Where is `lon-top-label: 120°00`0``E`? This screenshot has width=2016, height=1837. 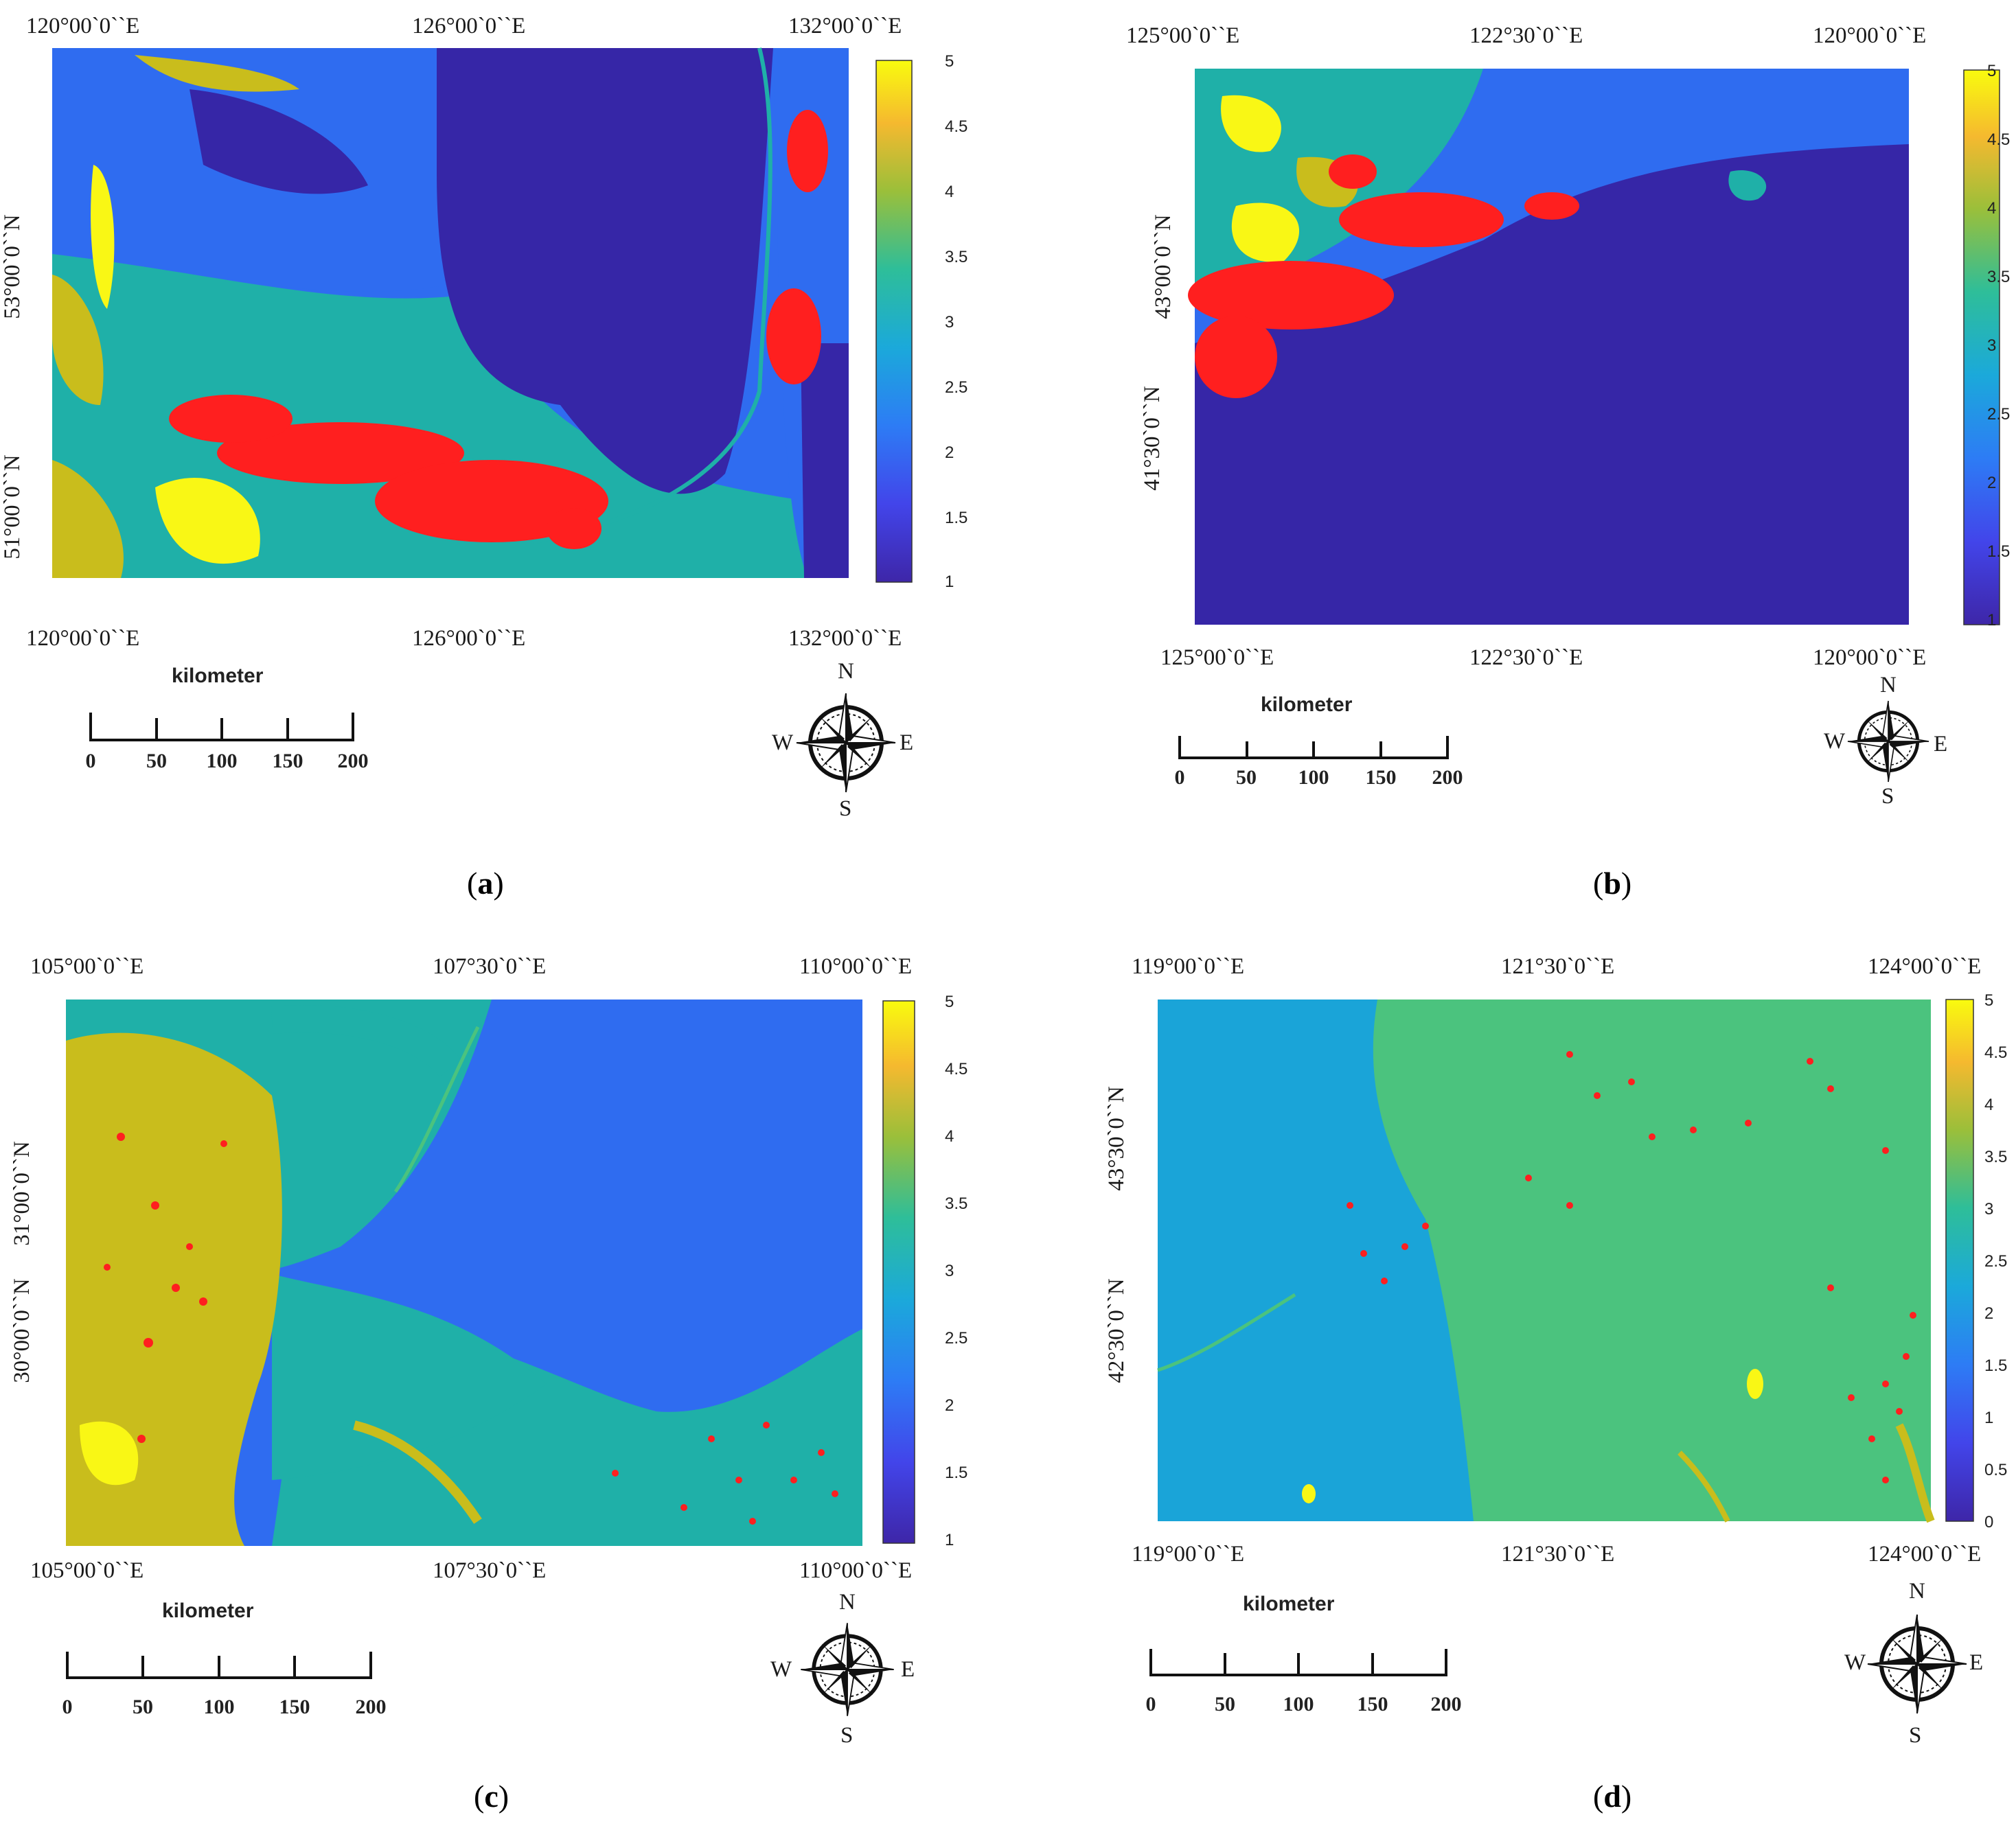
lon-top-label: 120°00`0``E is located at coordinates (83, 26).